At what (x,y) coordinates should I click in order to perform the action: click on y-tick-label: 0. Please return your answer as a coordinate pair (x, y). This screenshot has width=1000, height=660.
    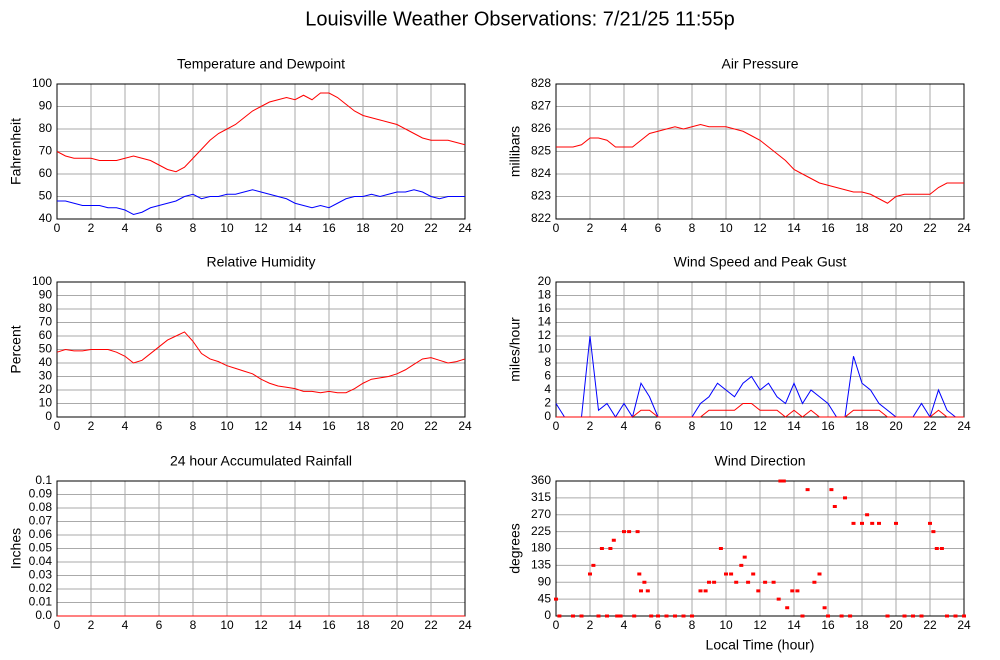
    Looking at the image, I should click on (547, 416).